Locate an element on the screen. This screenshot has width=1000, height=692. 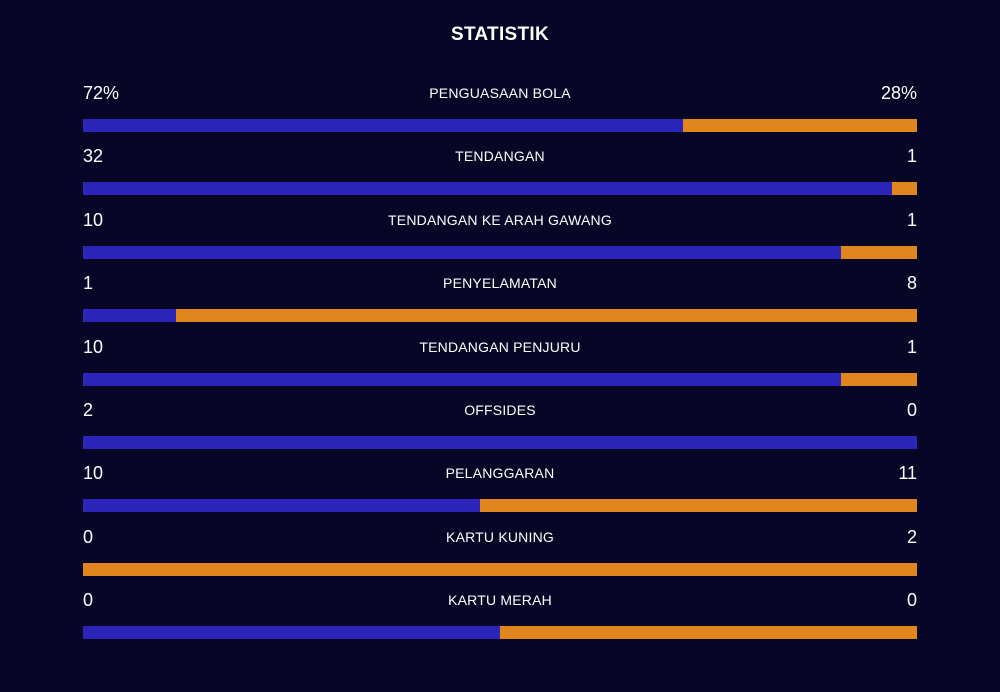
stat-row-header: KARTU KUNING 0 2 is located at coordinates (500, 537).